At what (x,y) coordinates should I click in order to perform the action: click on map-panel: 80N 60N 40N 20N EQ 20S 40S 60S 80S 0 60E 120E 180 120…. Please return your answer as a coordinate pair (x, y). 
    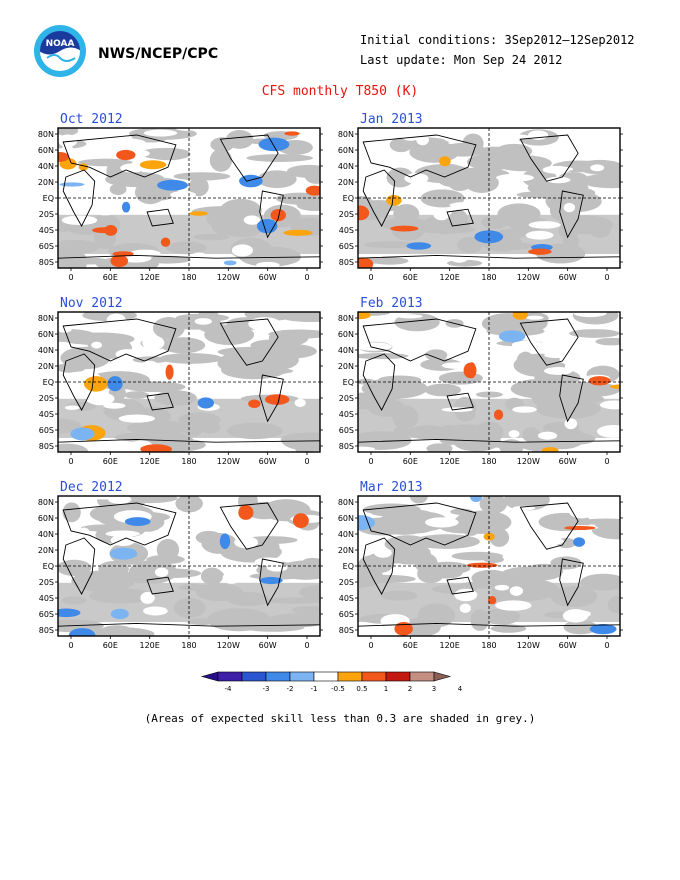
    Looking at the image, I should click on (480, 572).